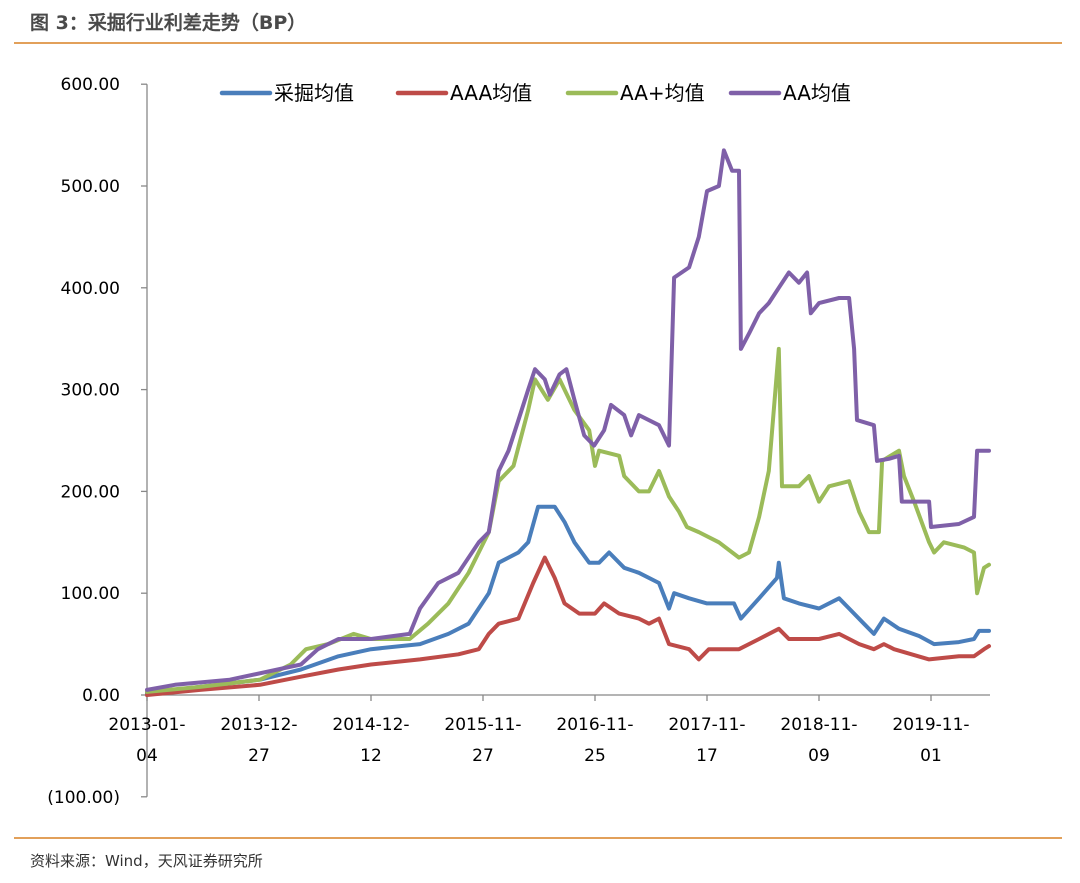 The height and width of the screenshot is (883, 1080). What do you see at coordinates (595, 756) in the screenshot?
I see `x-tick-label-day: 25` at bounding box center [595, 756].